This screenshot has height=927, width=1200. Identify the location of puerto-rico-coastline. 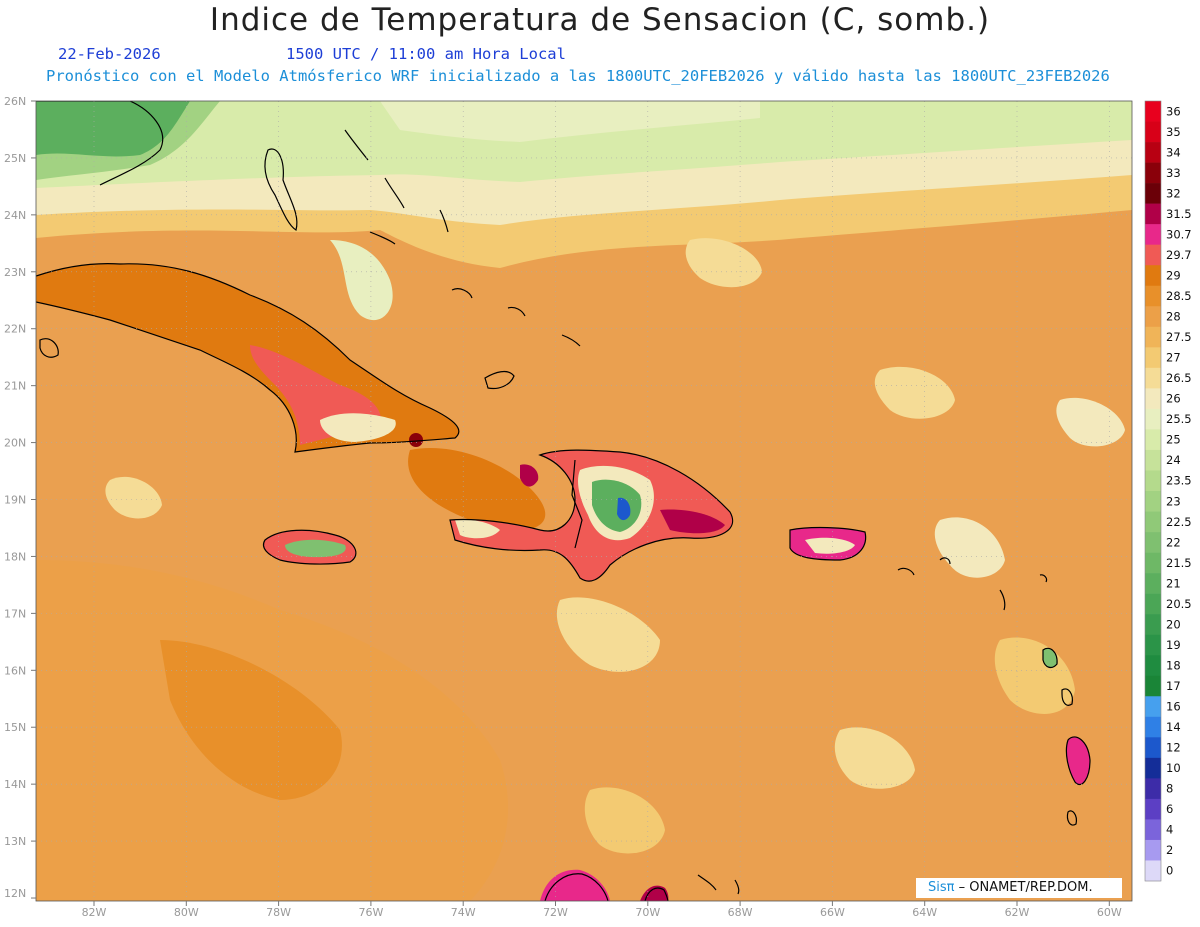
(828, 543).